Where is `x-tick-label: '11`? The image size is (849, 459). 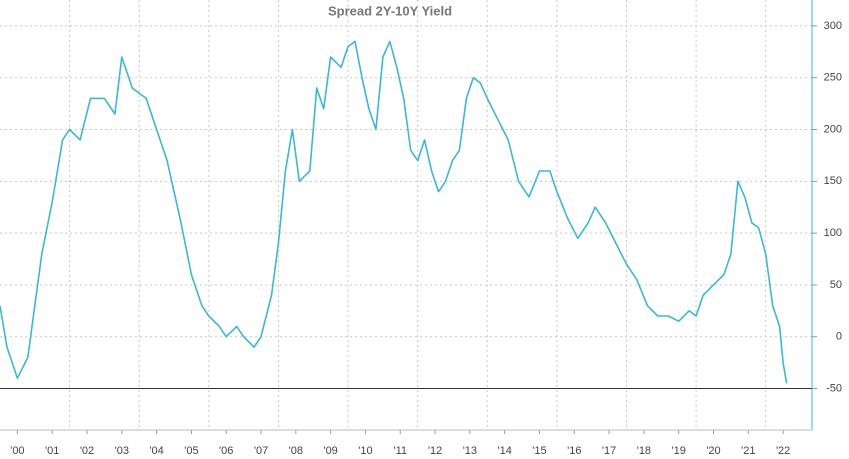 x-tick-label: '11 is located at coordinates (400, 451).